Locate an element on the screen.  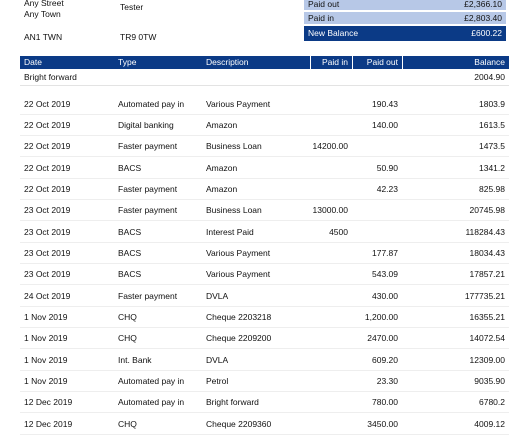
balance: 1803.9 is located at coordinates (492, 103).